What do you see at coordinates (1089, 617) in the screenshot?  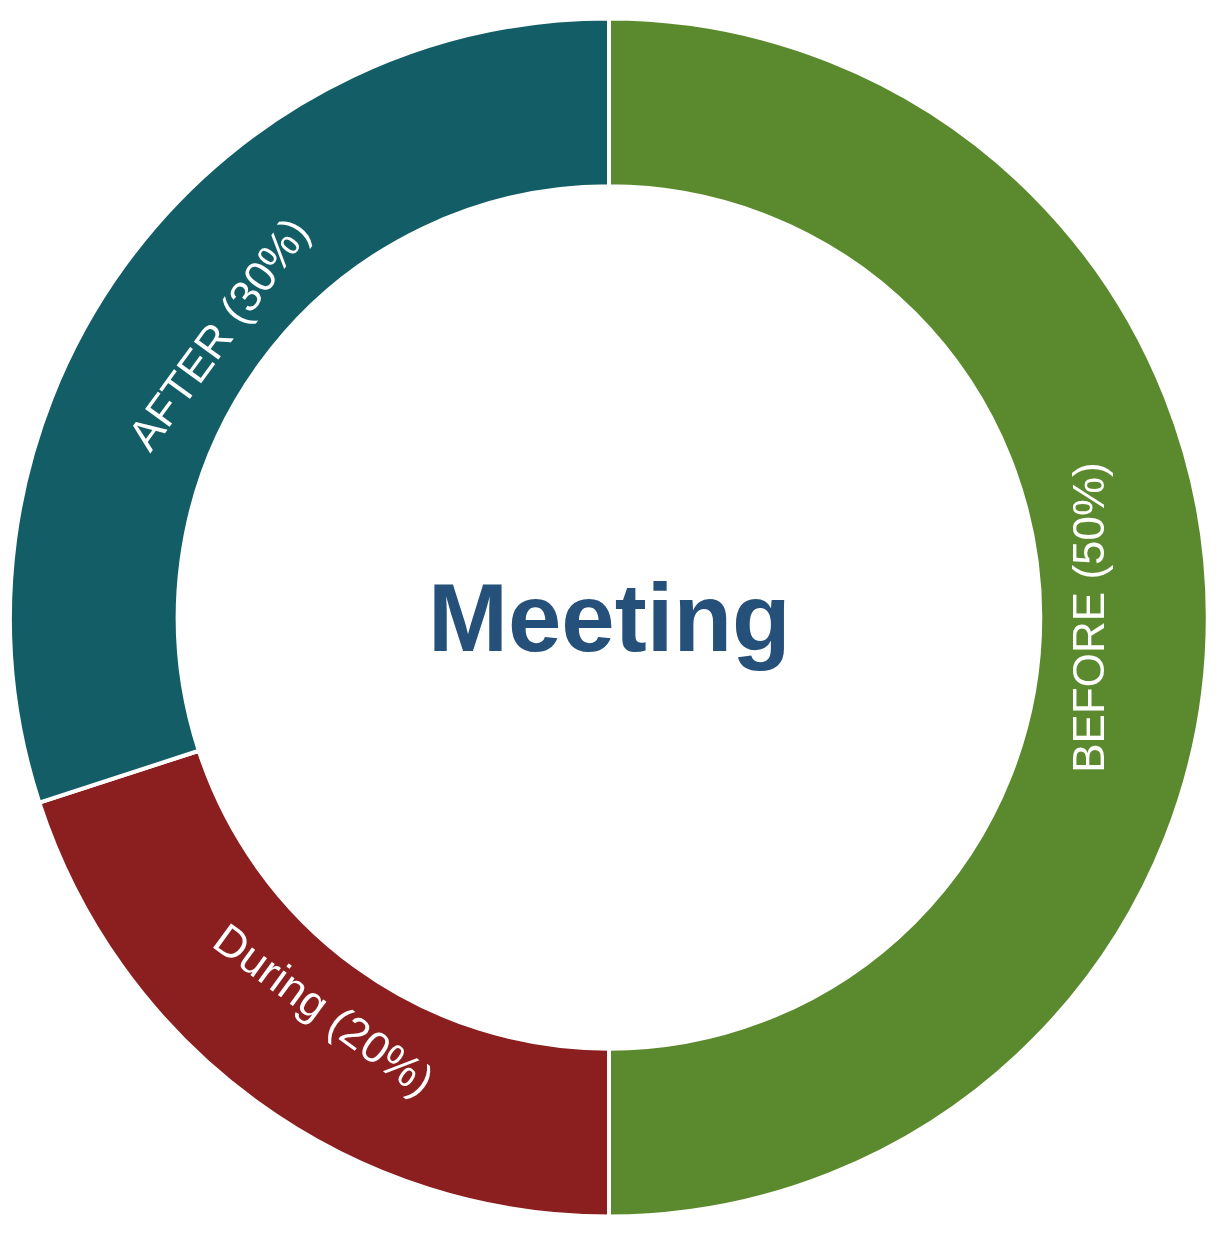 I see `slice-label: BEFORE (50%)` at bounding box center [1089, 617].